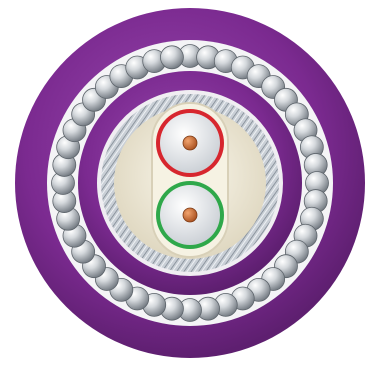 The height and width of the screenshot is (365, 379). I want to click on armour-wire, so click(172, 57).